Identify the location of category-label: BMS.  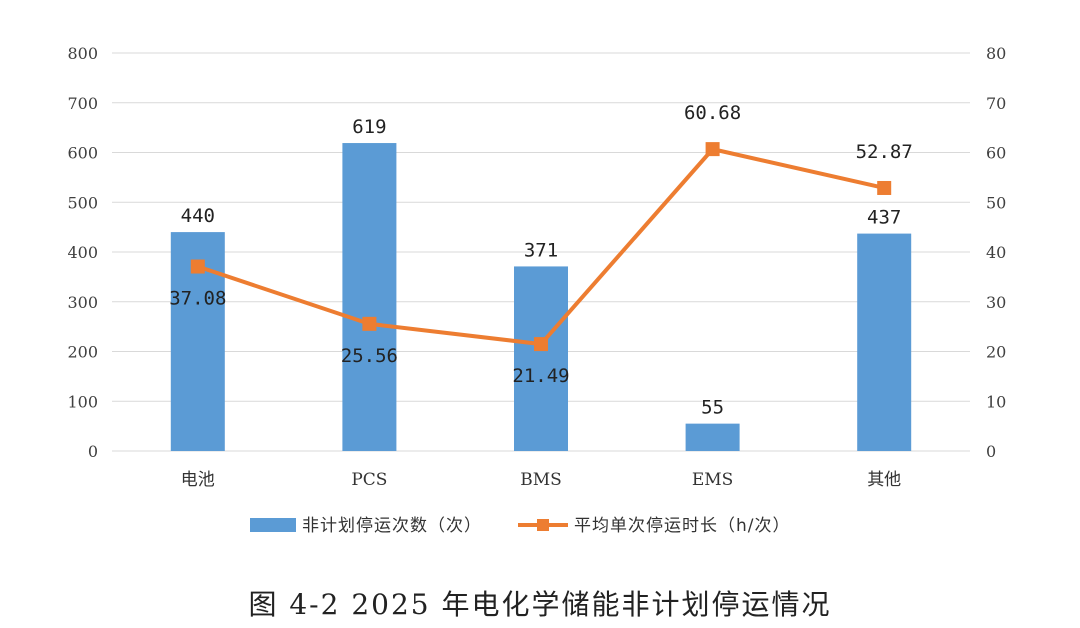
(541, 480).